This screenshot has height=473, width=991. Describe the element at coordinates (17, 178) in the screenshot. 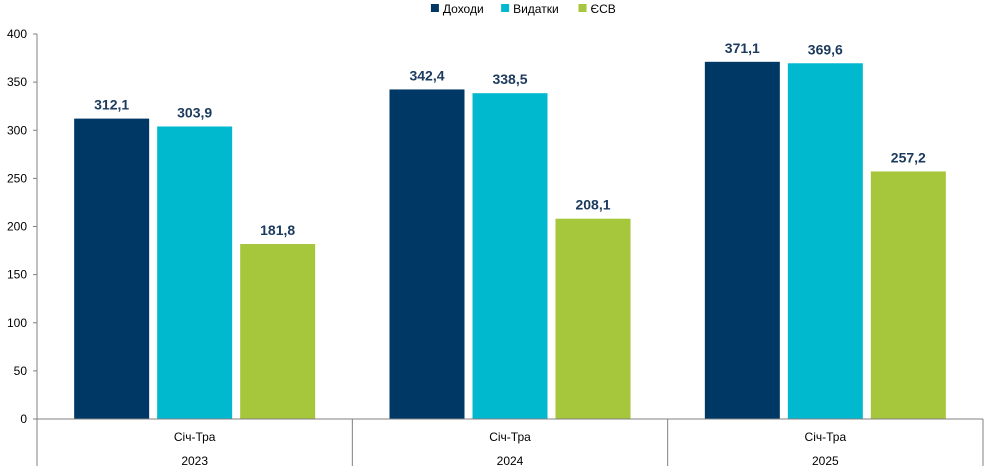

I see `y-tick-label: 250` at that location.